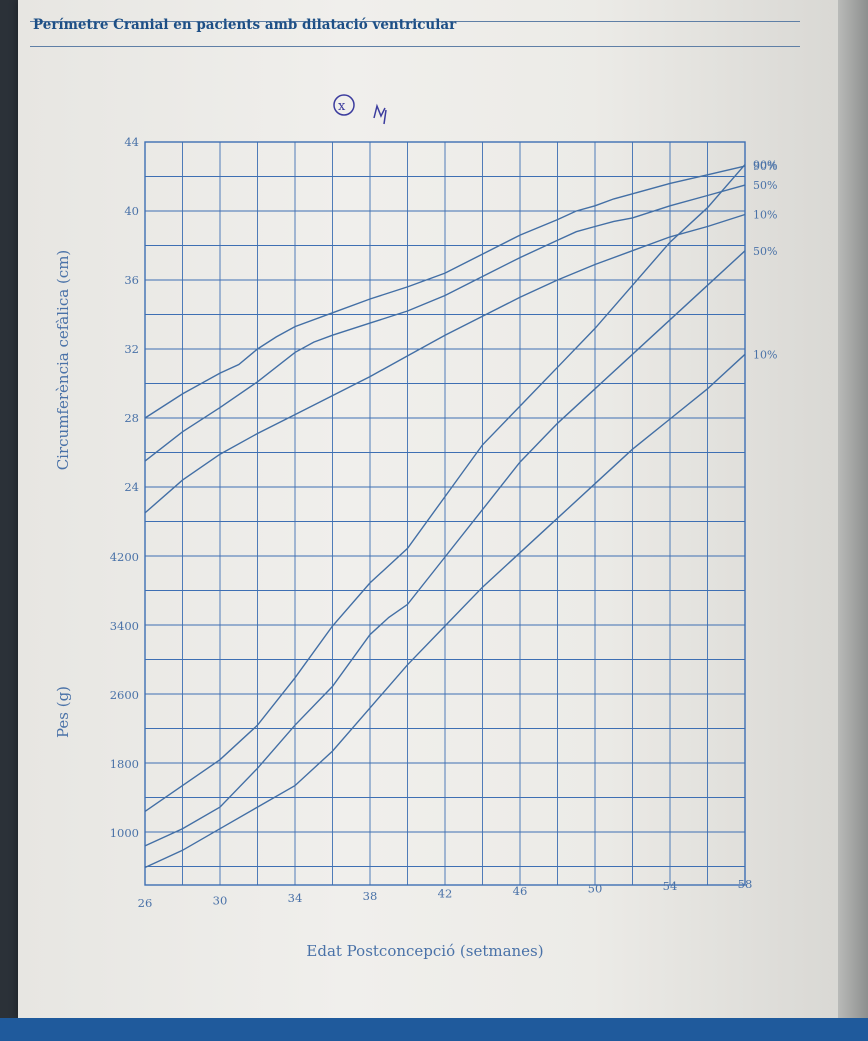 This screenshot has height=1041, width=868. What do you see at coordinates (765, 354) in the screenshot?
I see `percentile-label-weight: 10%` at bounding box center [765, 354].